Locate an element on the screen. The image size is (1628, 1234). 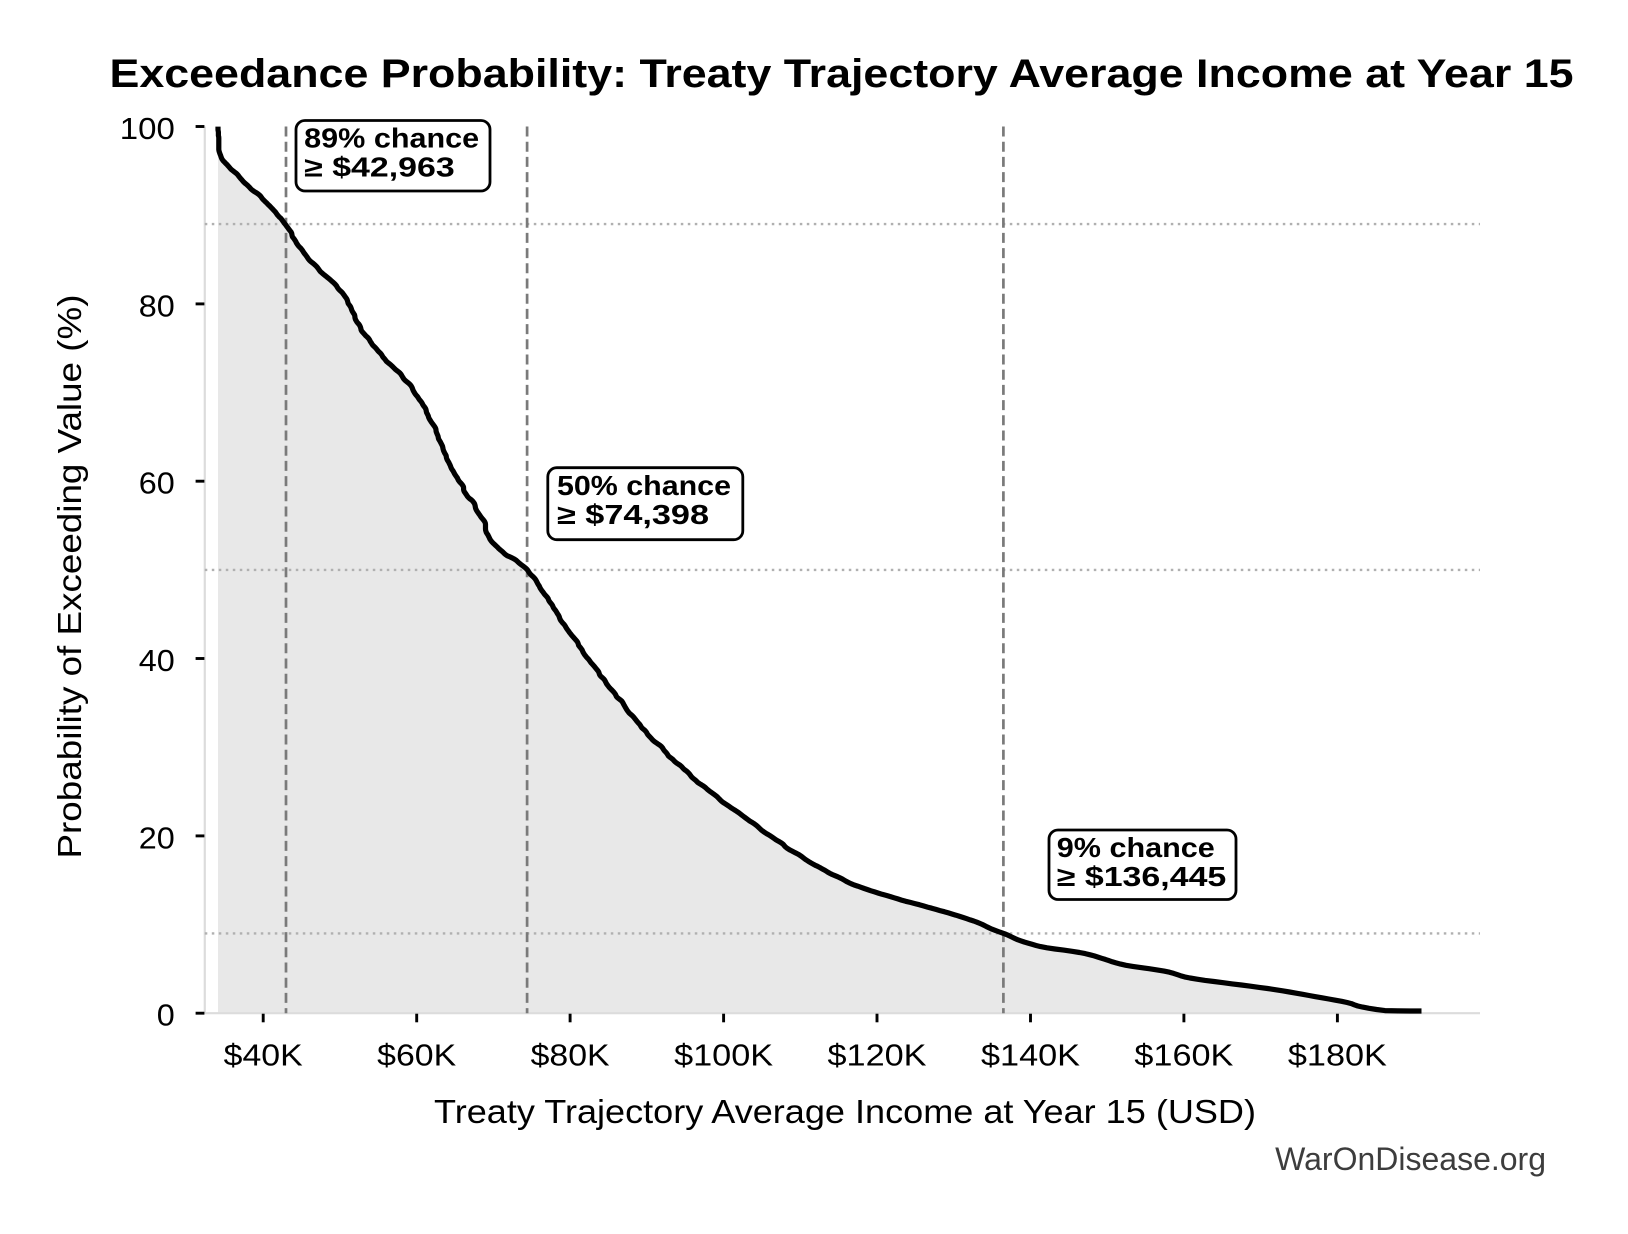
svg-text: ≥ $74,398 is located at coordinates (633, 514).